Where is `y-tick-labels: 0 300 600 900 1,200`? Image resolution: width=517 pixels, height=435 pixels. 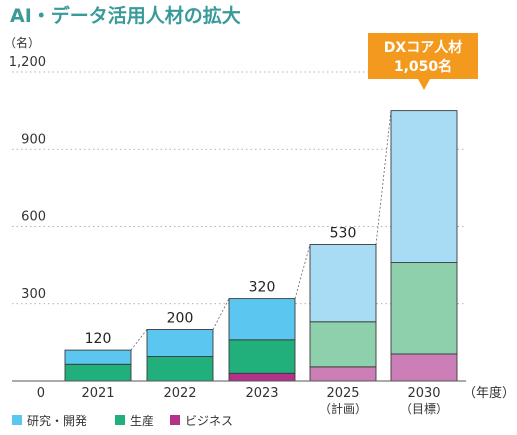
y-tick-labels: 0 300 600 900 1,200 is located at coordinates (27, 228).